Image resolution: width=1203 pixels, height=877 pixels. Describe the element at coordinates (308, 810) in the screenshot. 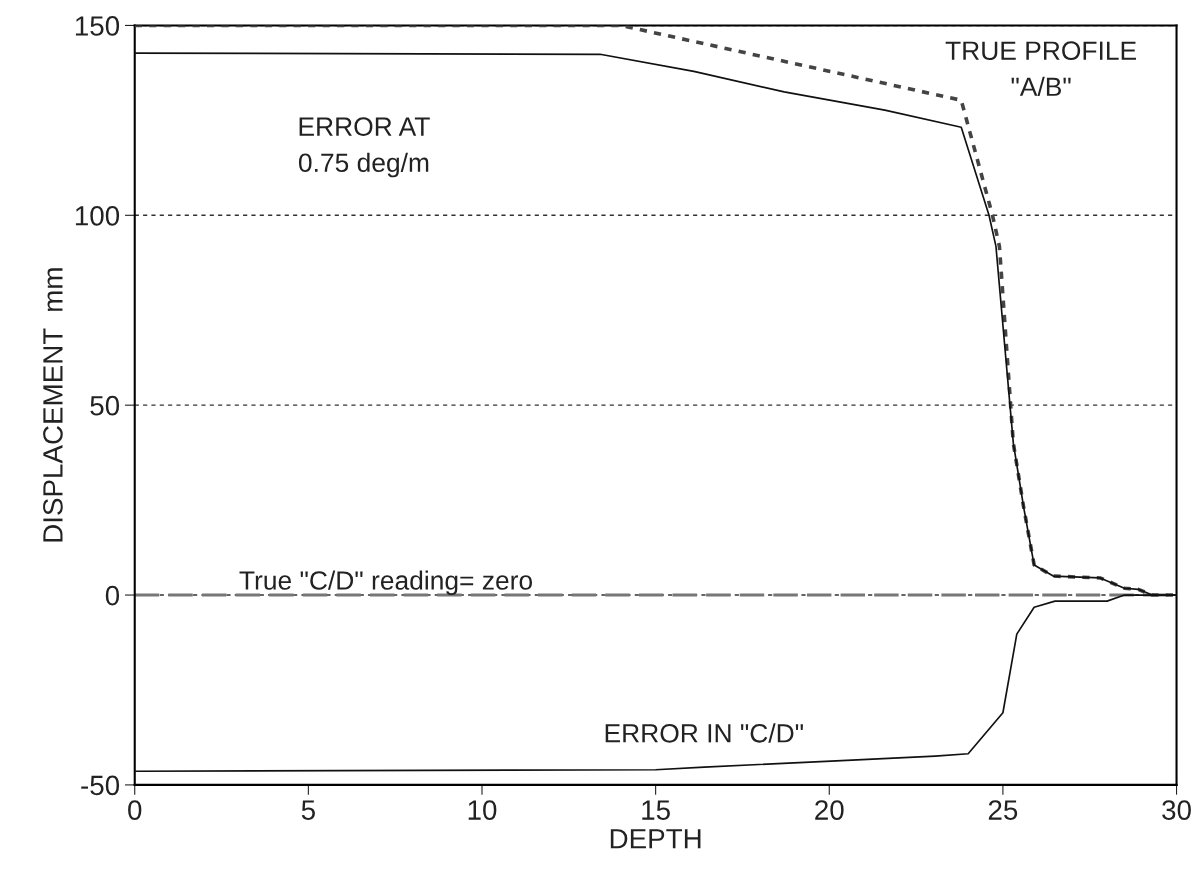

I see `x-tick-label: 5` at that location.